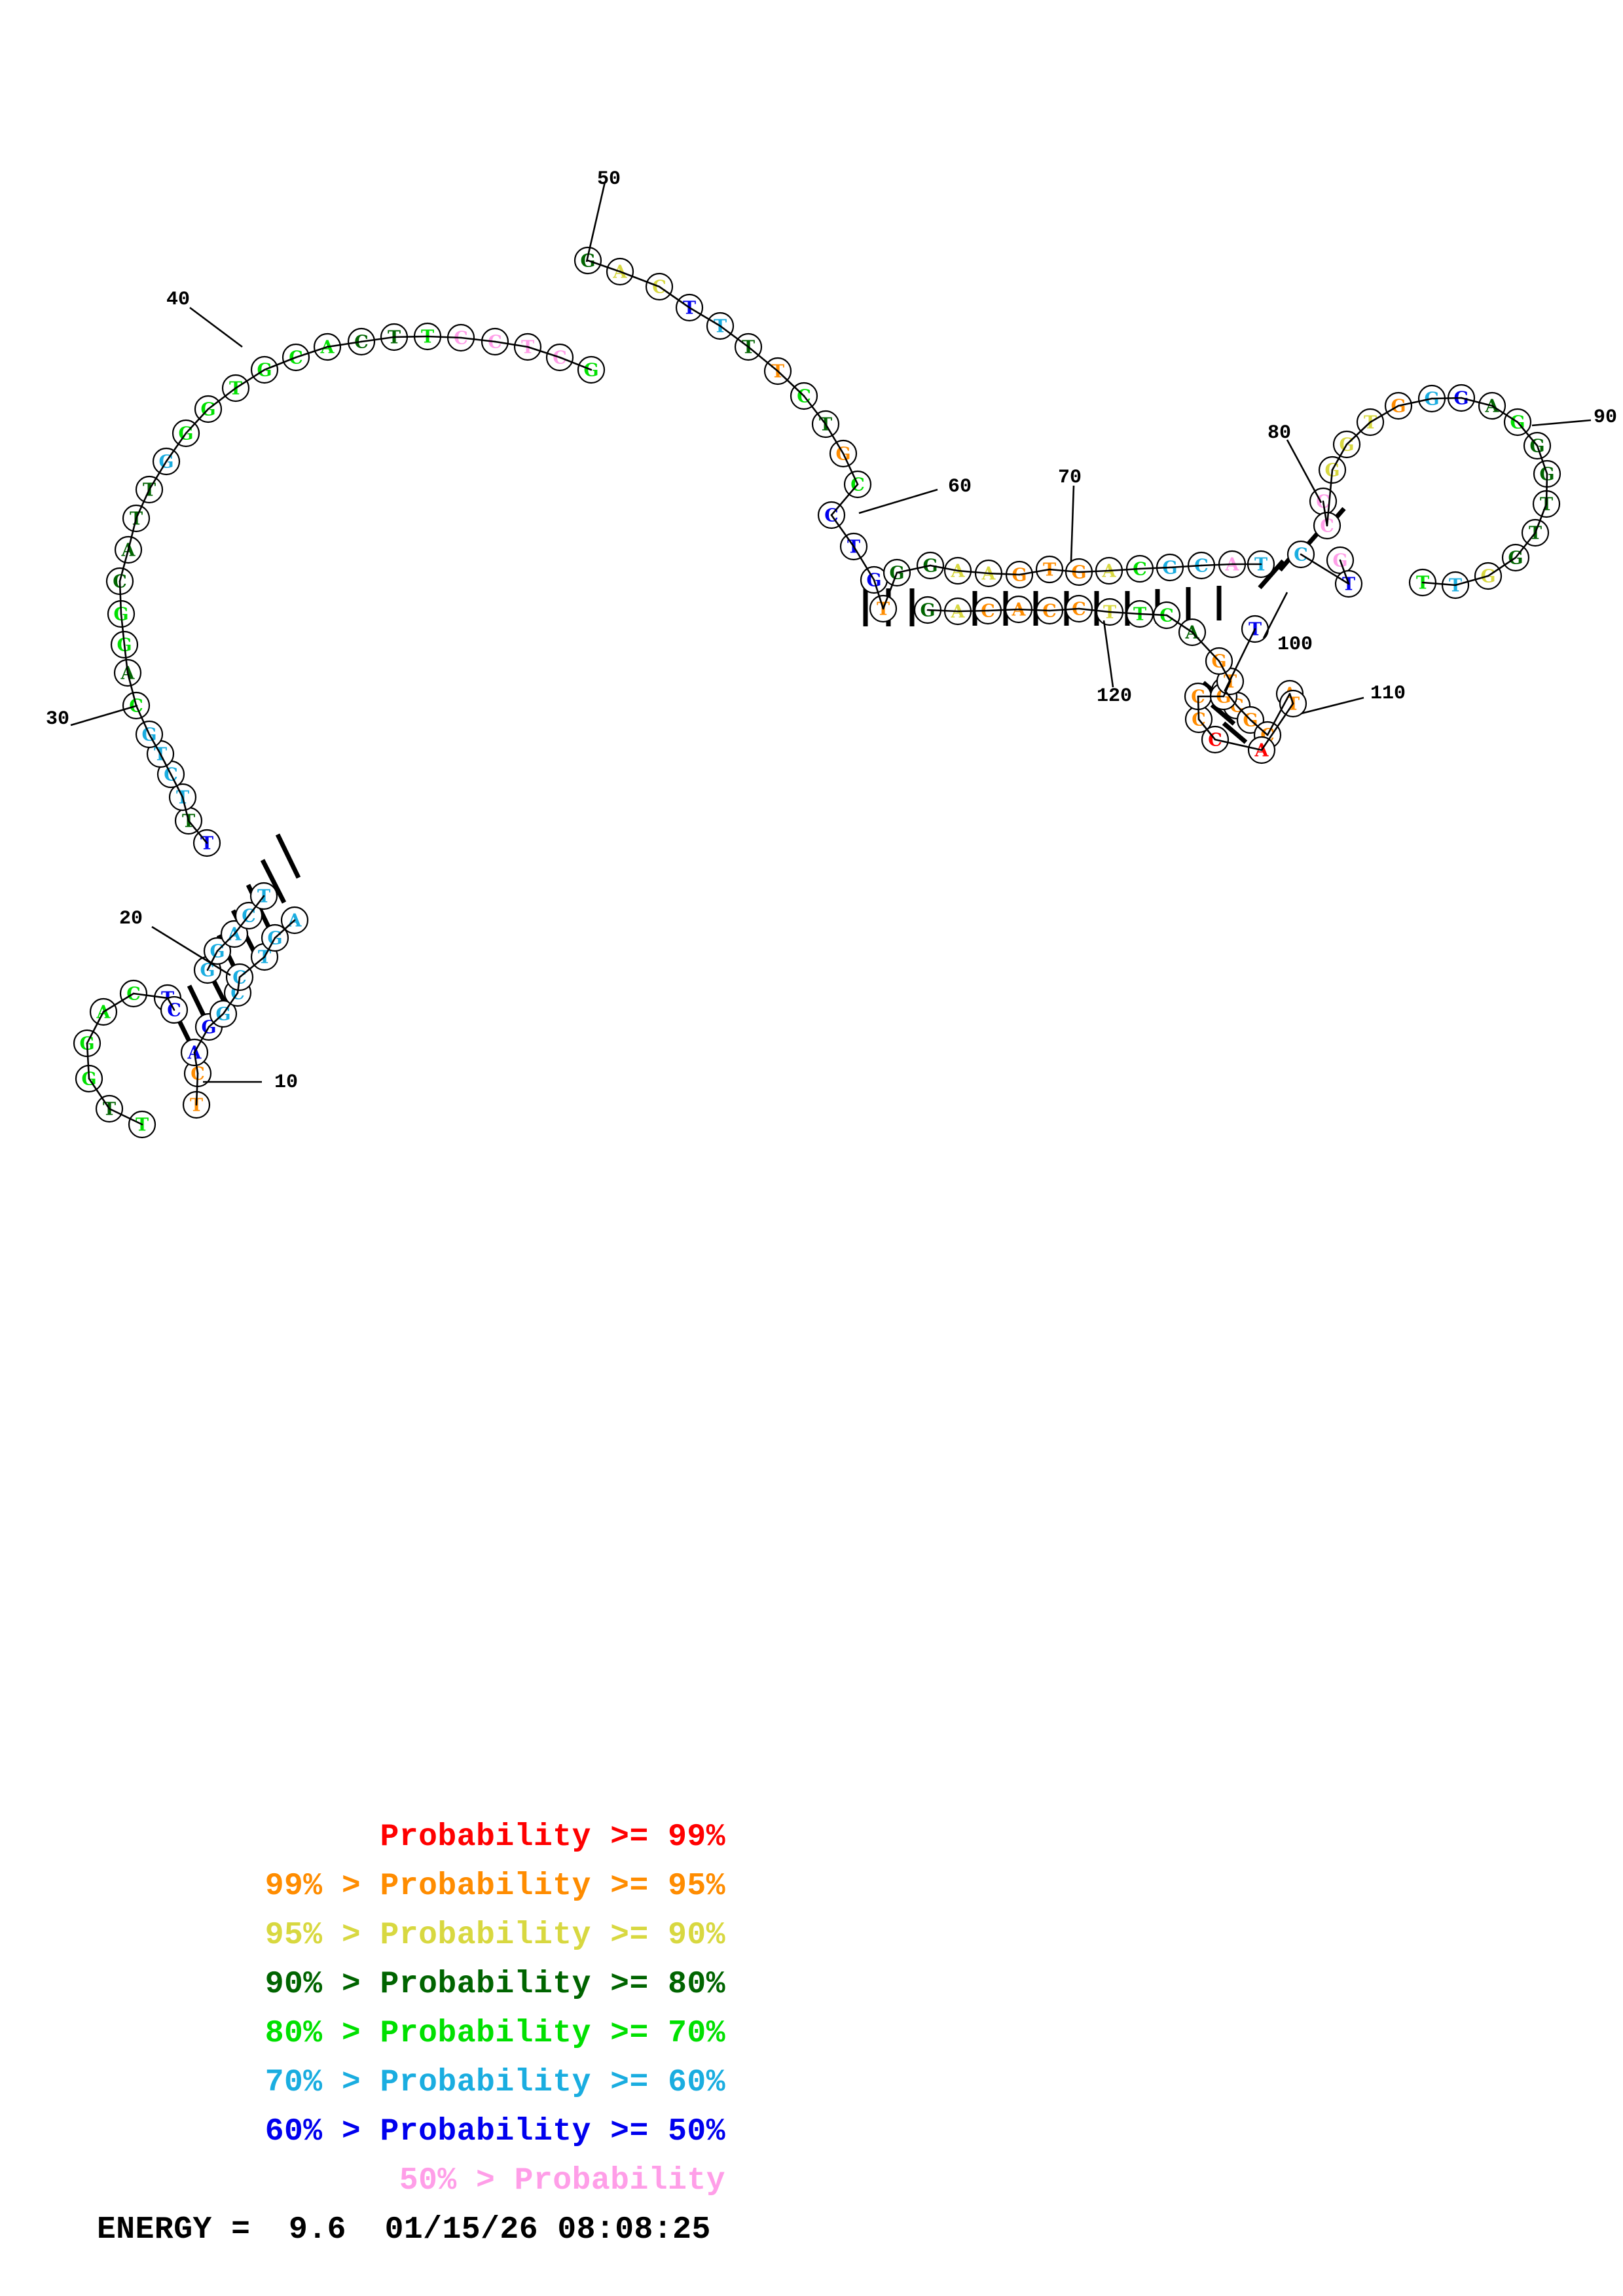 The width and height of the screenshot is (1623, 2296). What do you see at coordinates (494, 2033) in the screenshot?
I see `legend-row-p70: 80% > Probability >= 70%` at bounding box center [494, 2033].